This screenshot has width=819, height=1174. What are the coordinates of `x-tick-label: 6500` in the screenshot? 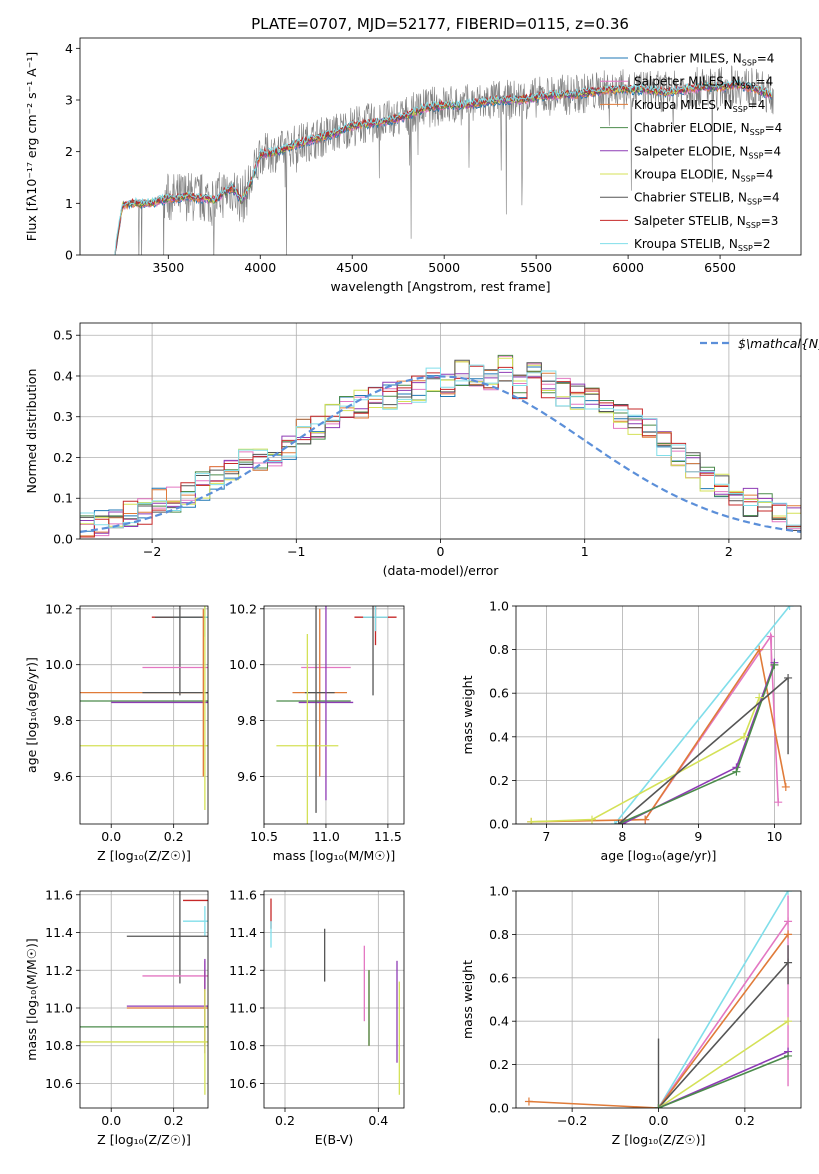 It's located at (720, 267).